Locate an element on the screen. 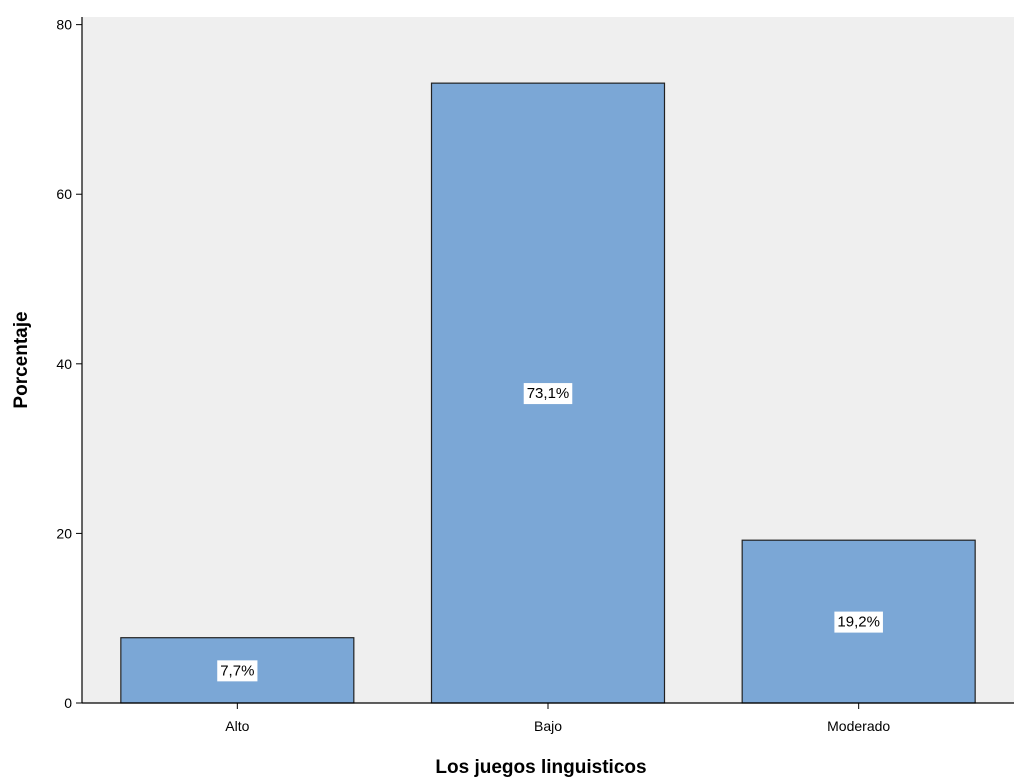 Image resolution: width=1014 pixels, height=779 pixels. x-tick-label: Bajo is located at coordinates (548, 726).